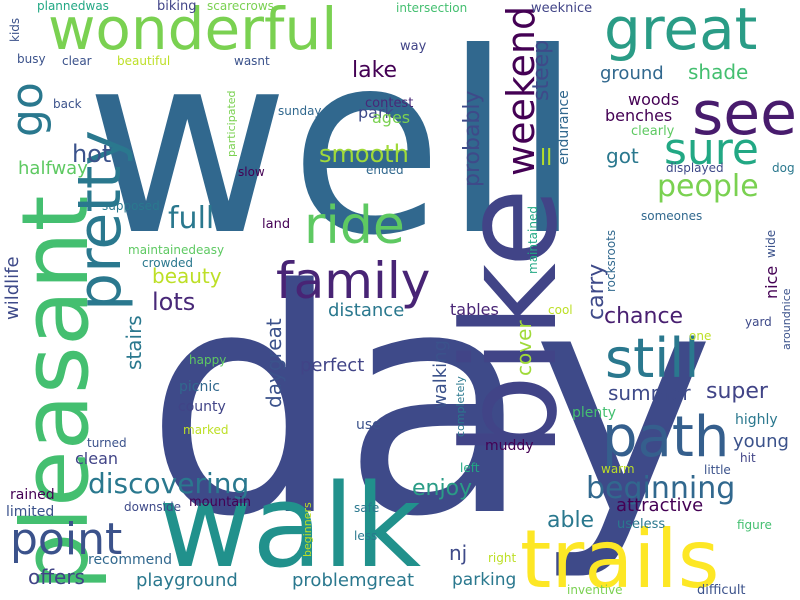 The width and height of the screenshot is (800, 600). What do you see at coordinates (366, 536) in the screenshot?
I see `word-less: less` at bounding box center [366, 536].